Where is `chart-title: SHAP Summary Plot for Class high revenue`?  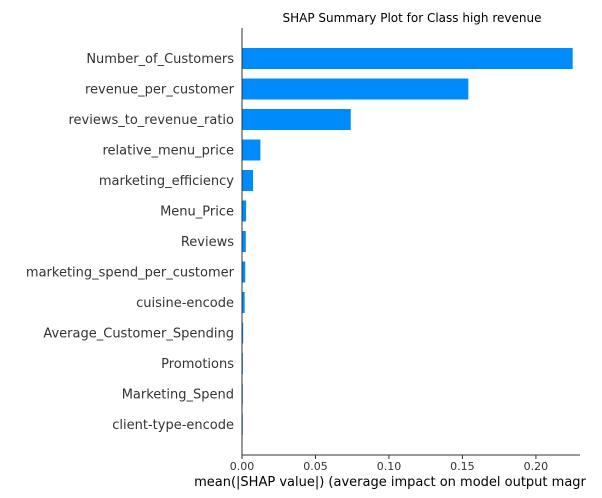 chart-title: SHAP Summary Plot for Class high revenue is located at coordinates (412, 18).